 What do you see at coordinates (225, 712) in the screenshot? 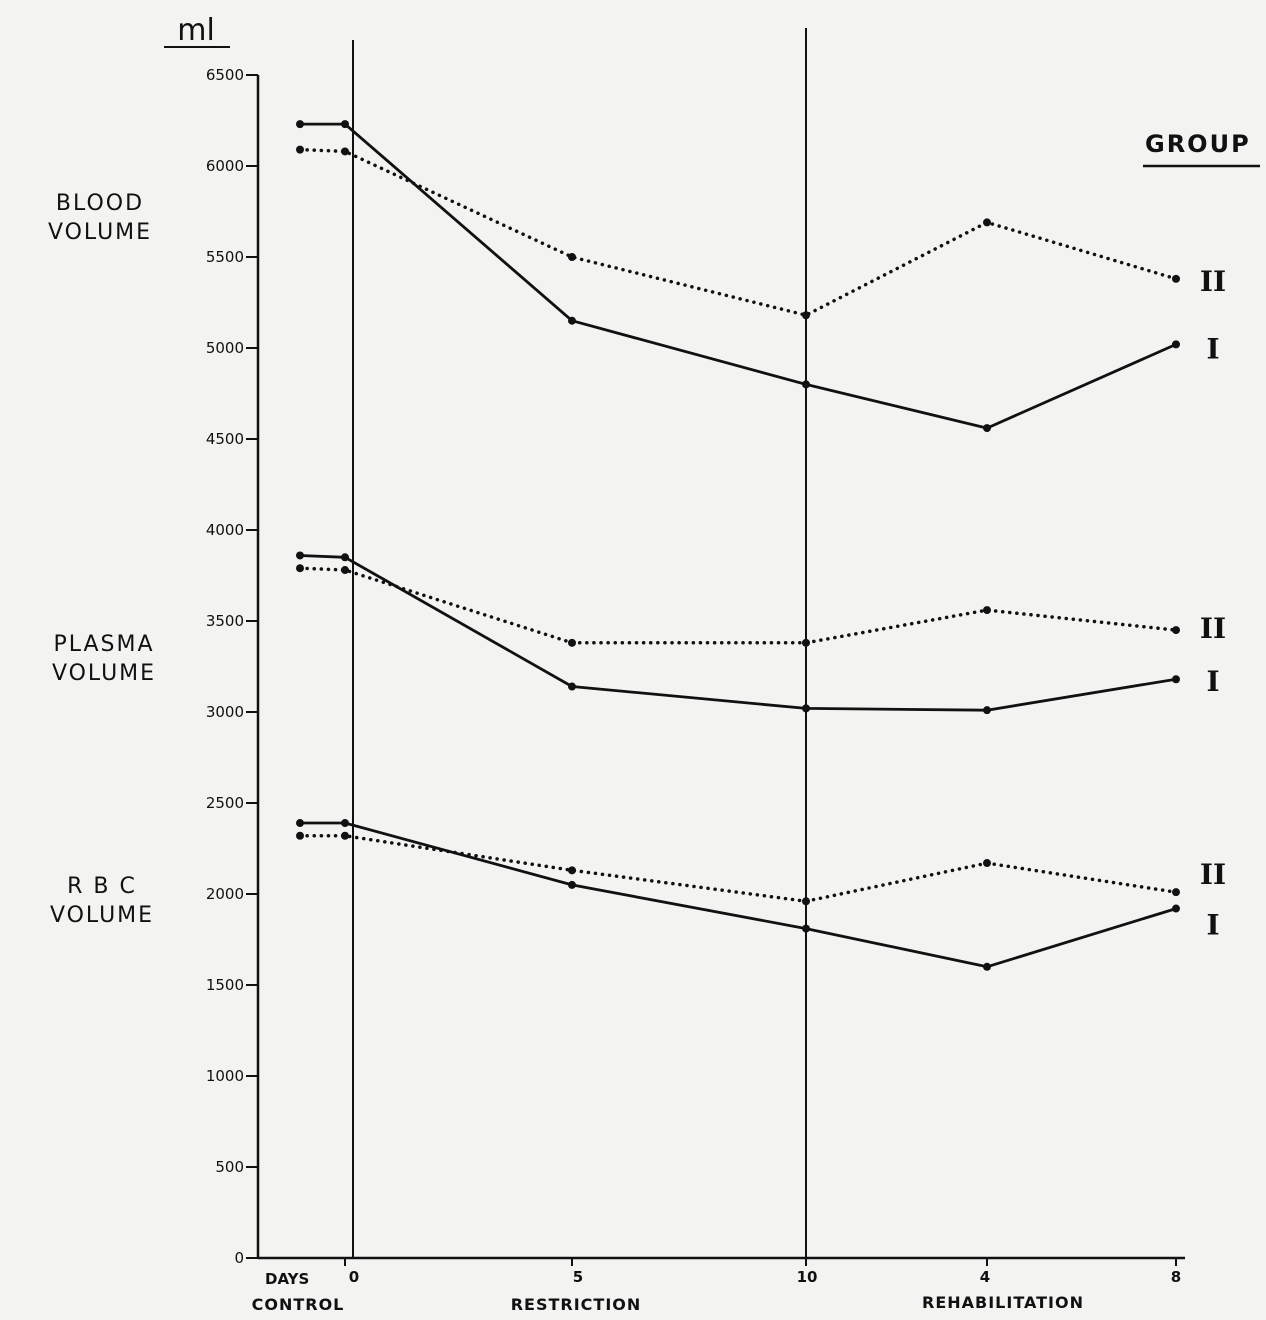
I see `y-tick-label: 3000` at bounding box center [225, 712].